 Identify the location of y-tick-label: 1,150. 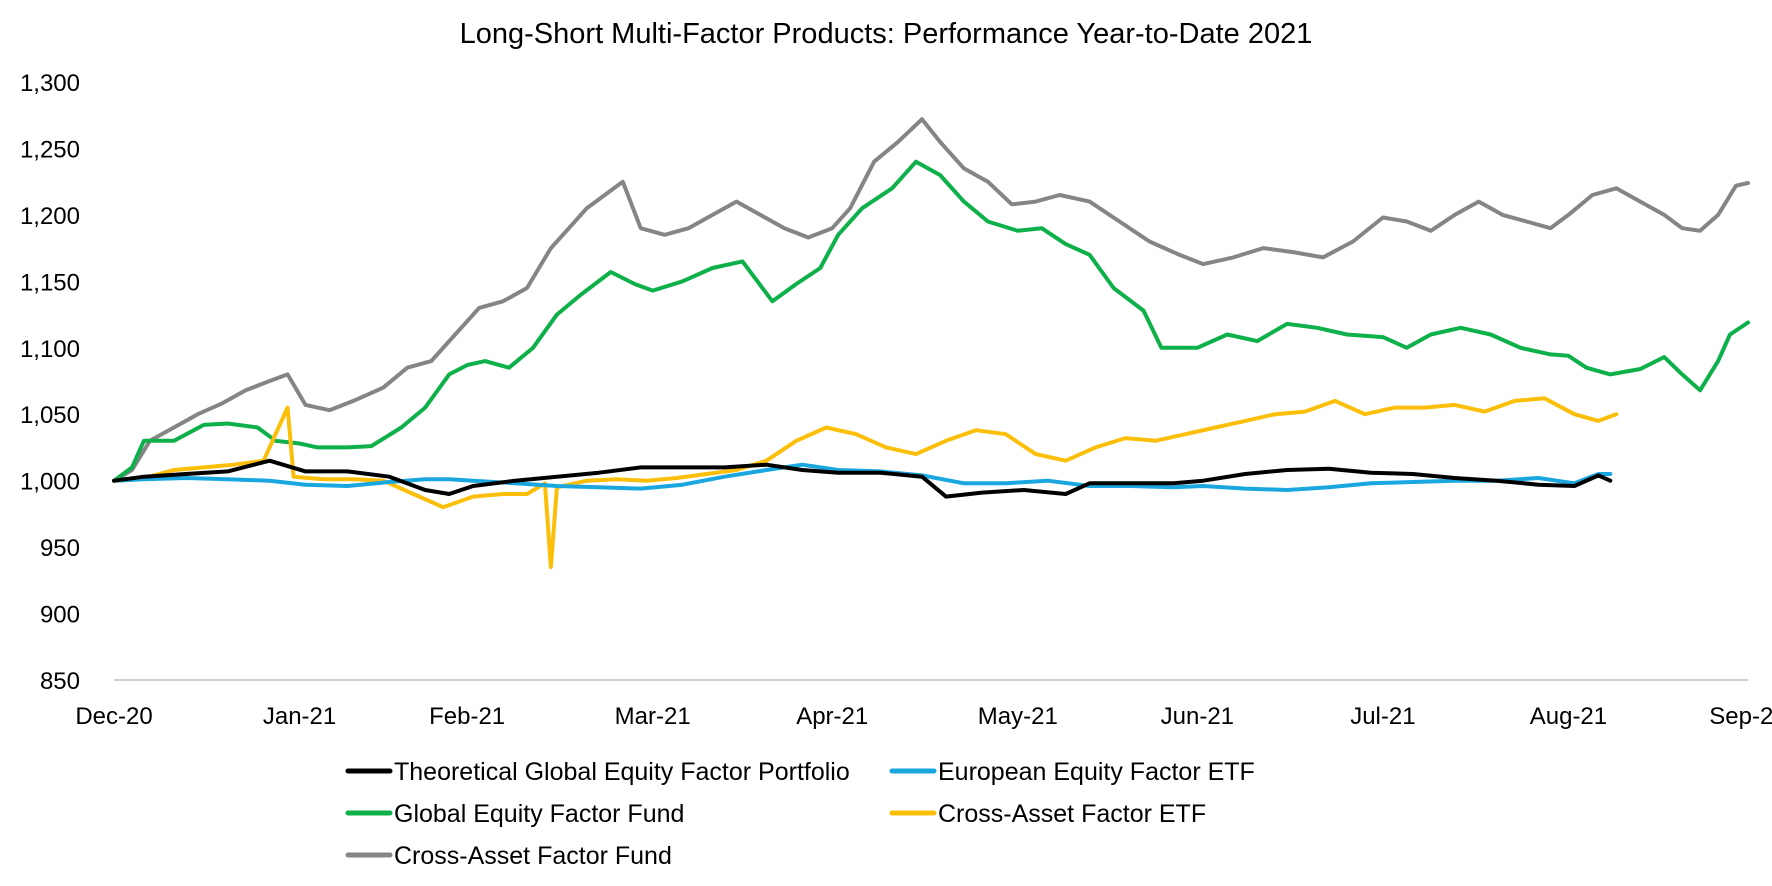
(50, 282).